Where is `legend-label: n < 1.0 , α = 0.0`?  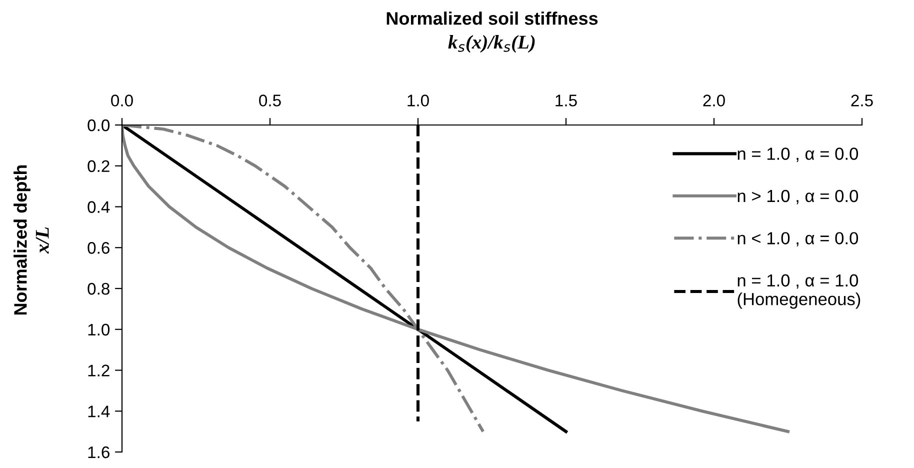
legend-label: n < 1.0 , α = 0.0 is located at coordinates (798, 239).